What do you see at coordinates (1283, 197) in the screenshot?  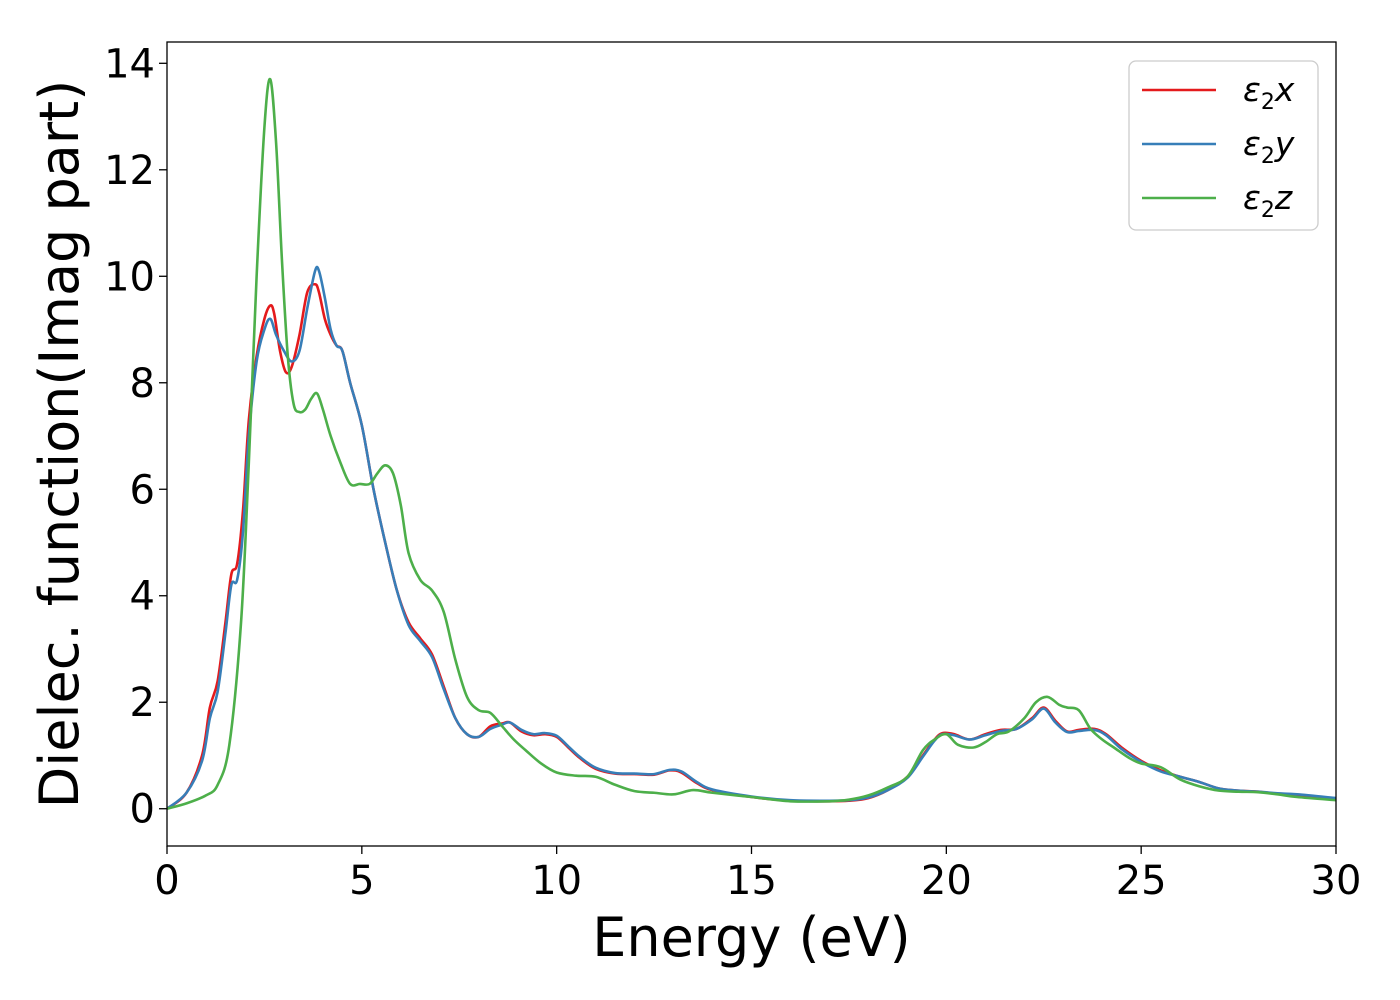 I see `legend-component: z` at bounding box center [1283, 197].